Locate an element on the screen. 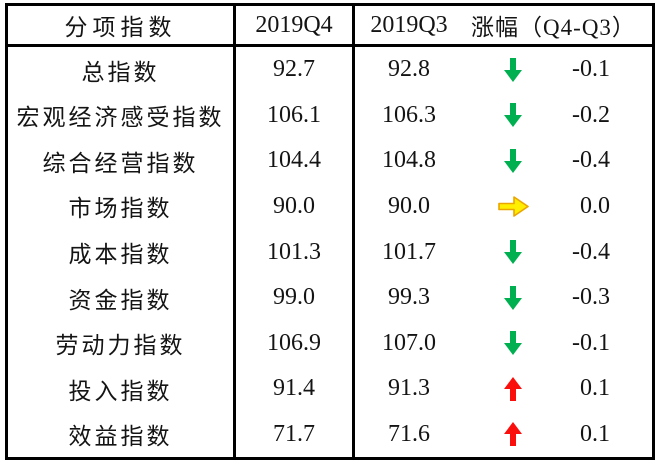 Image resolution: width=660 pixels, height=465 pixels. row-change-value: -0.3 is located at coordinates (591, 297).